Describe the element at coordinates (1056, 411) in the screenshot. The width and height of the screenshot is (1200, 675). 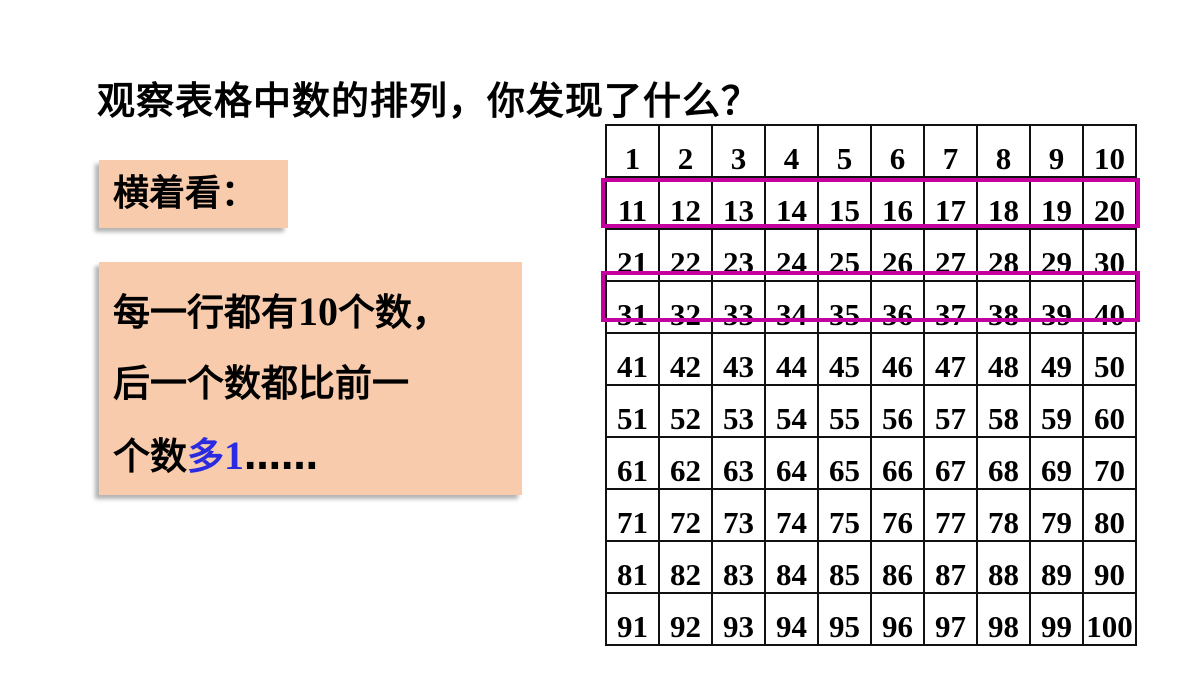
I see `grid-cell: 59` at that location.